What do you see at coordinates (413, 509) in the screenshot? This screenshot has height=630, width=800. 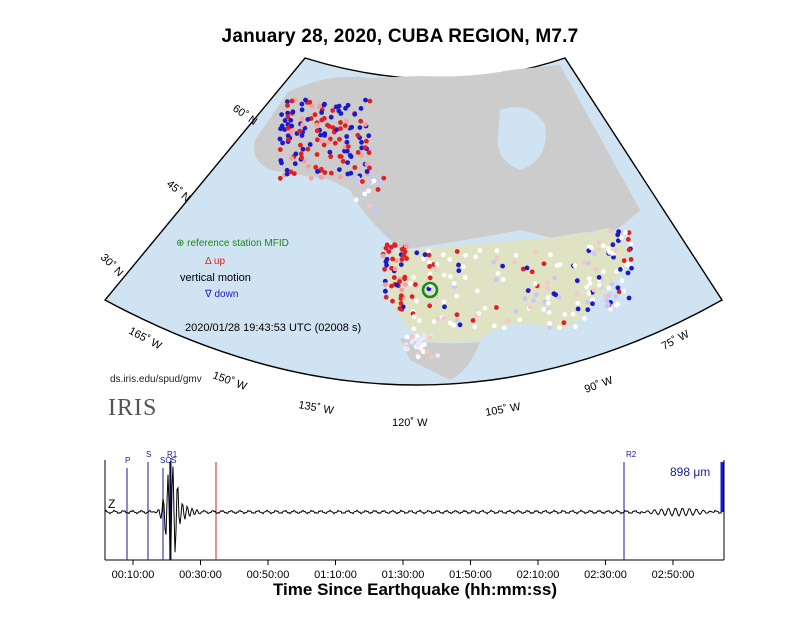 I see `seismogram-trace` at bounding box center [413, 509].